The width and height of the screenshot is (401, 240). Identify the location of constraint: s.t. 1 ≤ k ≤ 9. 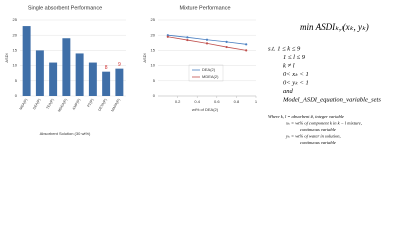
(284, 48).